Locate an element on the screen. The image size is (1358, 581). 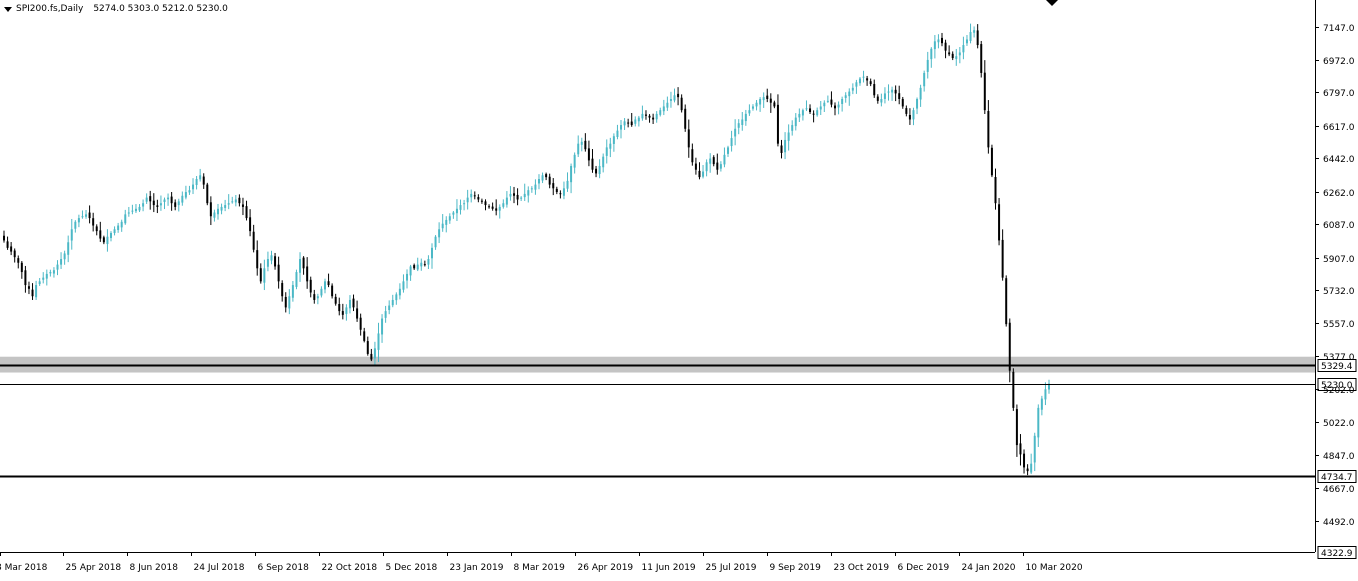
price-level: 5329.4 is located at coordinates (678, 366).